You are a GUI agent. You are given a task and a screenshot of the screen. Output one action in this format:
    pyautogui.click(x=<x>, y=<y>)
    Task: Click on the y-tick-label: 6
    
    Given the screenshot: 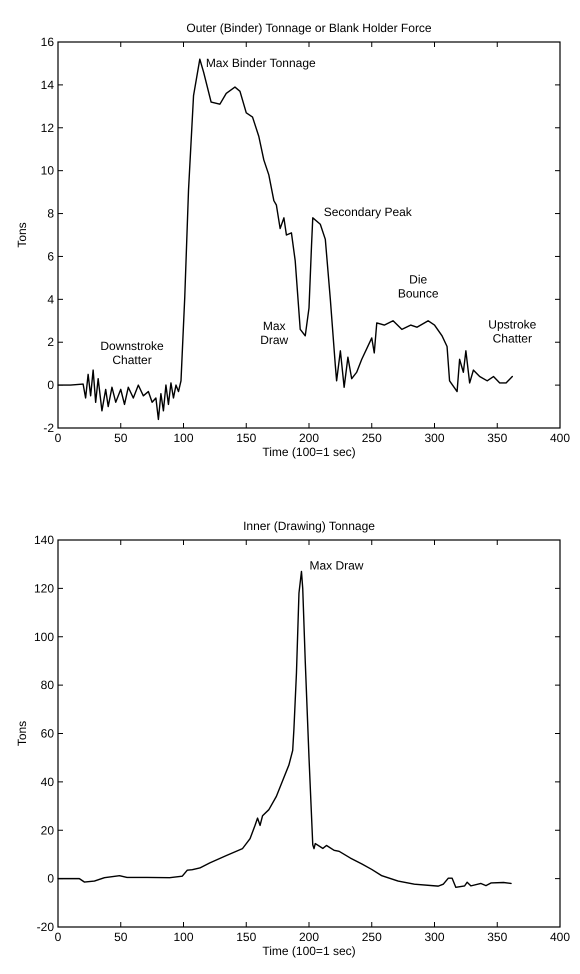 What is the action you would take?
    pyautogui.click(x=50, y=256)
    